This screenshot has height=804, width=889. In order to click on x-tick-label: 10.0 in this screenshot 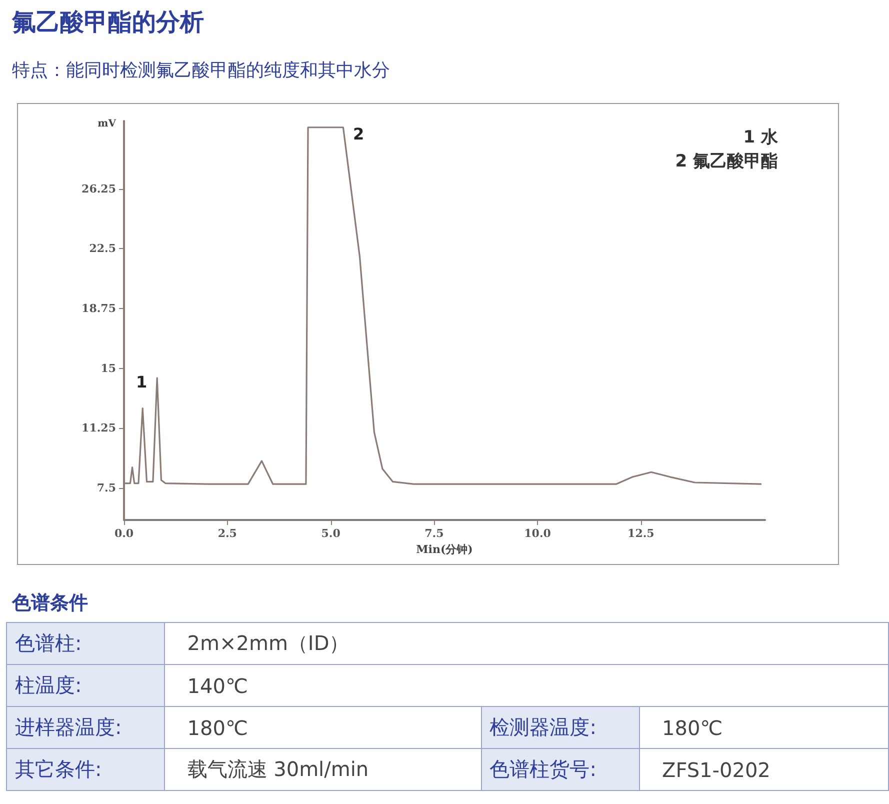, I will do `click(538, 533)`.